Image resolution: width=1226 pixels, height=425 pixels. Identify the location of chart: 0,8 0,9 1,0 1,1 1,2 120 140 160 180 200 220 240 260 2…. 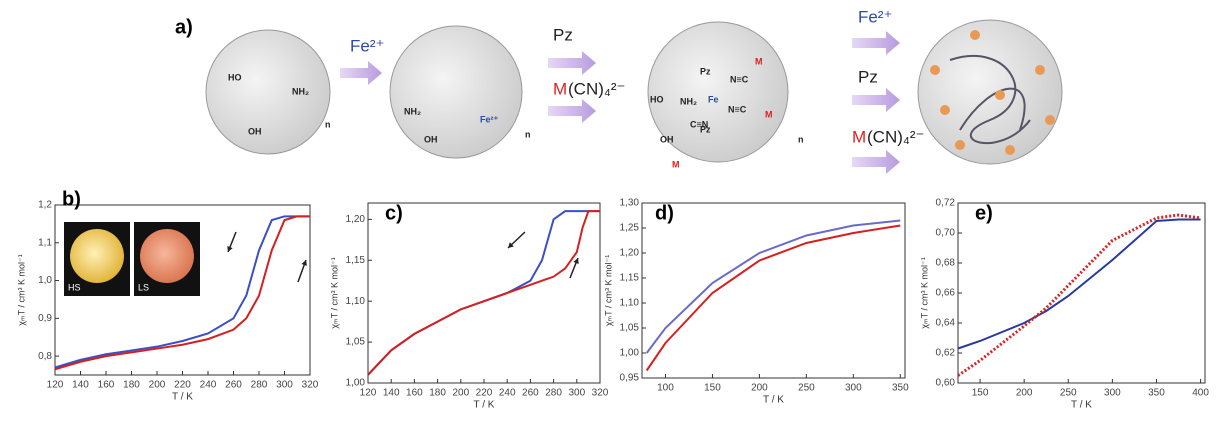
(167, 295).